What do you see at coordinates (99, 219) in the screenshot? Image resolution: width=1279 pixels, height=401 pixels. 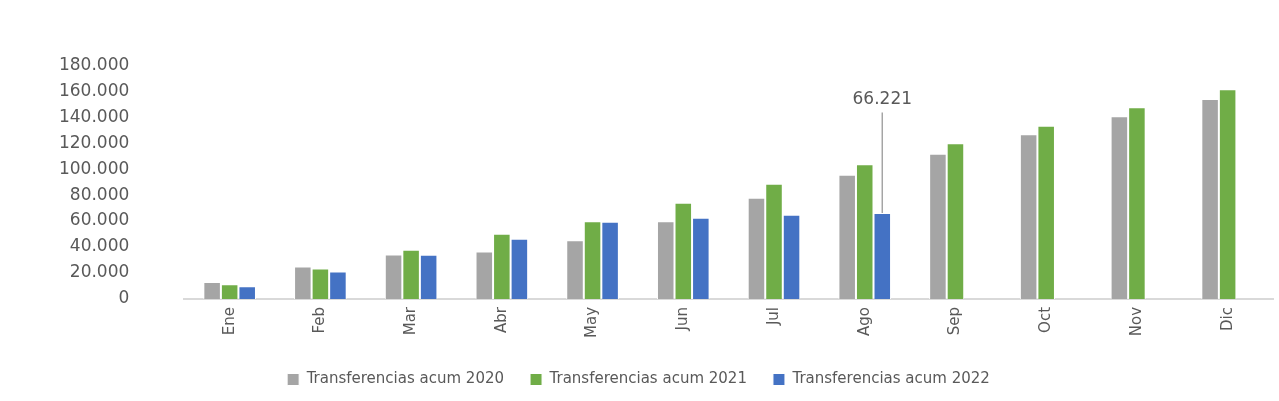 I see `y-tick-label: 60.000` at bounding box center [99, 219].